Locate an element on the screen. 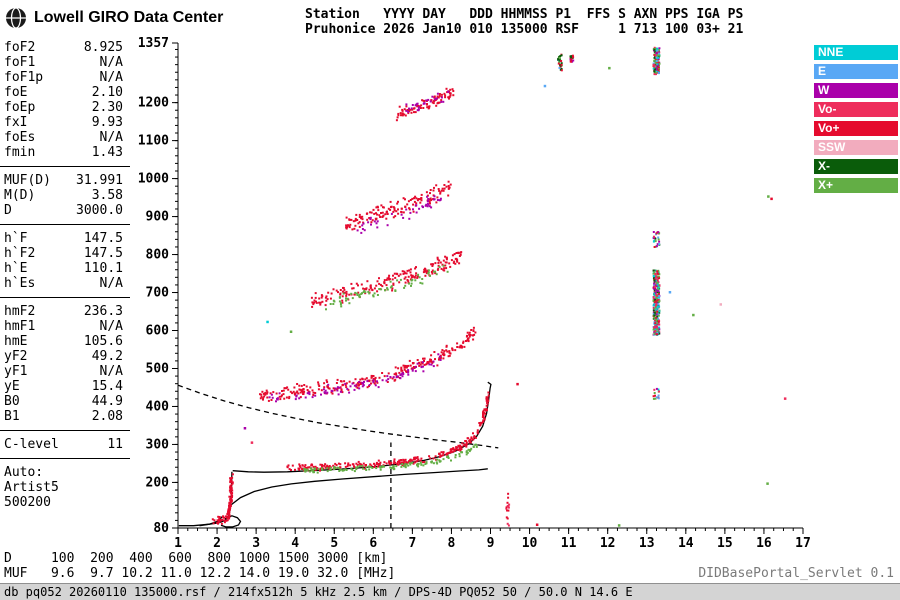 This screenshot has width=900, height=600. param-label: foF1 is located at coordinates (20, 62).